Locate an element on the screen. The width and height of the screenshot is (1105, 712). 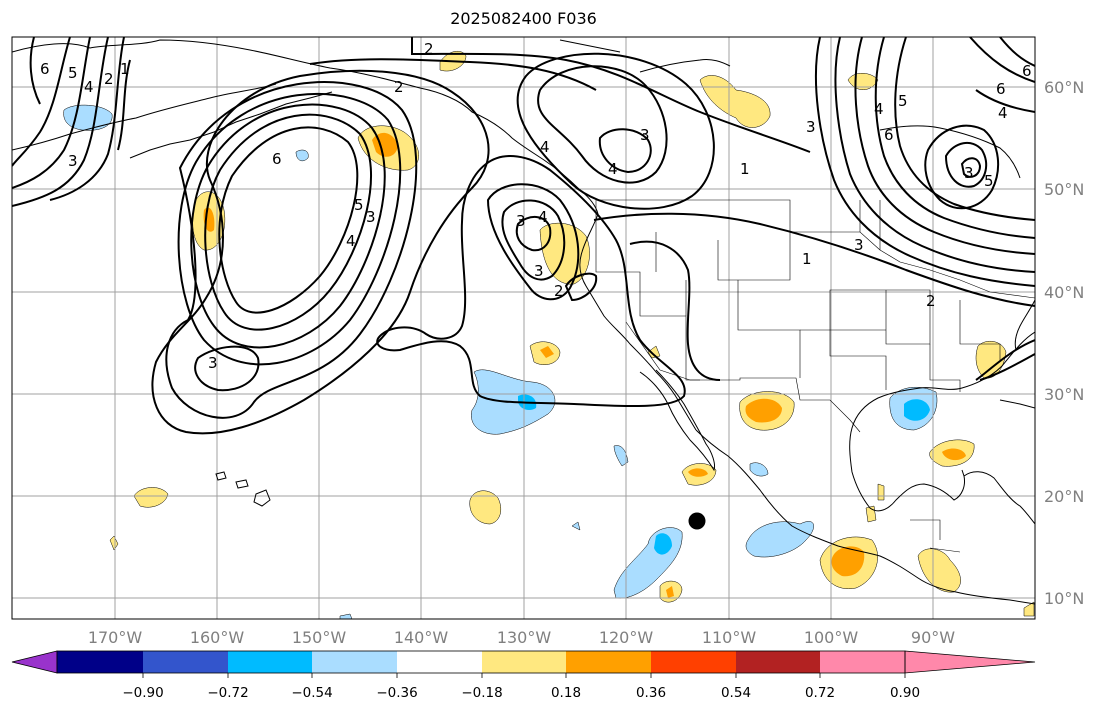
lat-tick-label: 40°N is located at coordinates (1064, 292).